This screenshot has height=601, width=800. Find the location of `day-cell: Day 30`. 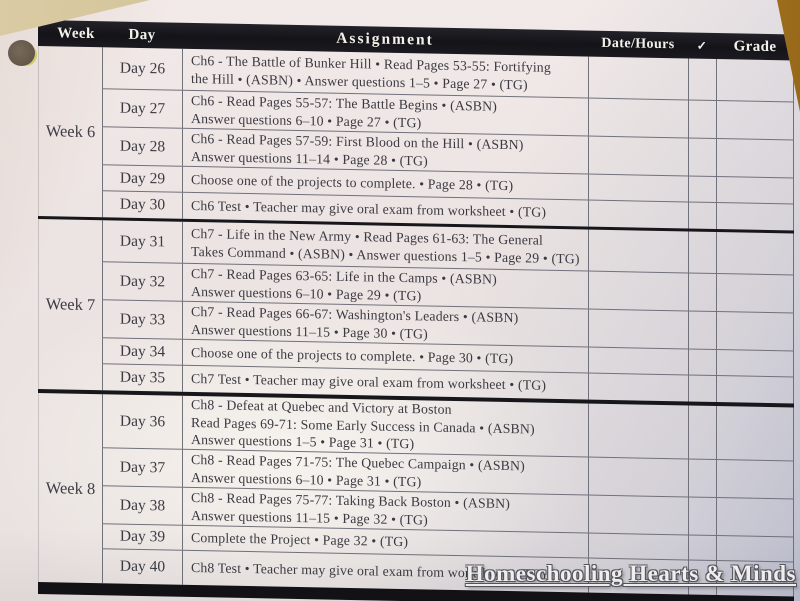

day-cell: Day 30 is located at coordinates (142, 205).